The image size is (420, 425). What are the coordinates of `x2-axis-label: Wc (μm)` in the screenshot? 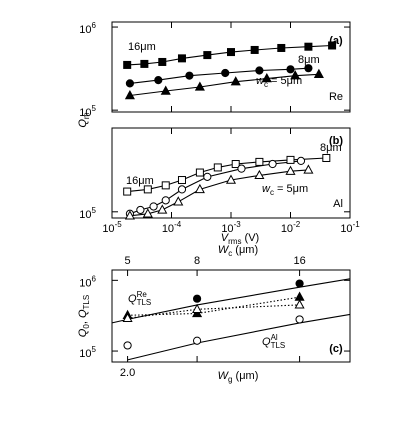 It's located at (238, 251).